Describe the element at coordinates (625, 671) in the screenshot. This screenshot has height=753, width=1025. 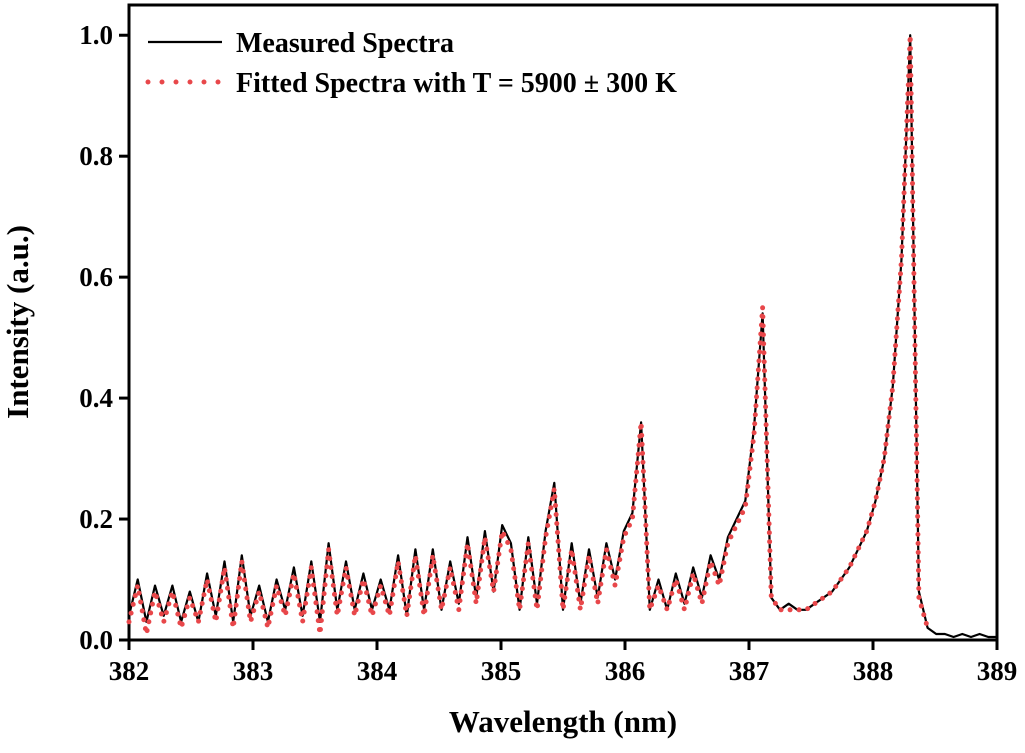
I see `x-tick-label: 386` at that location.